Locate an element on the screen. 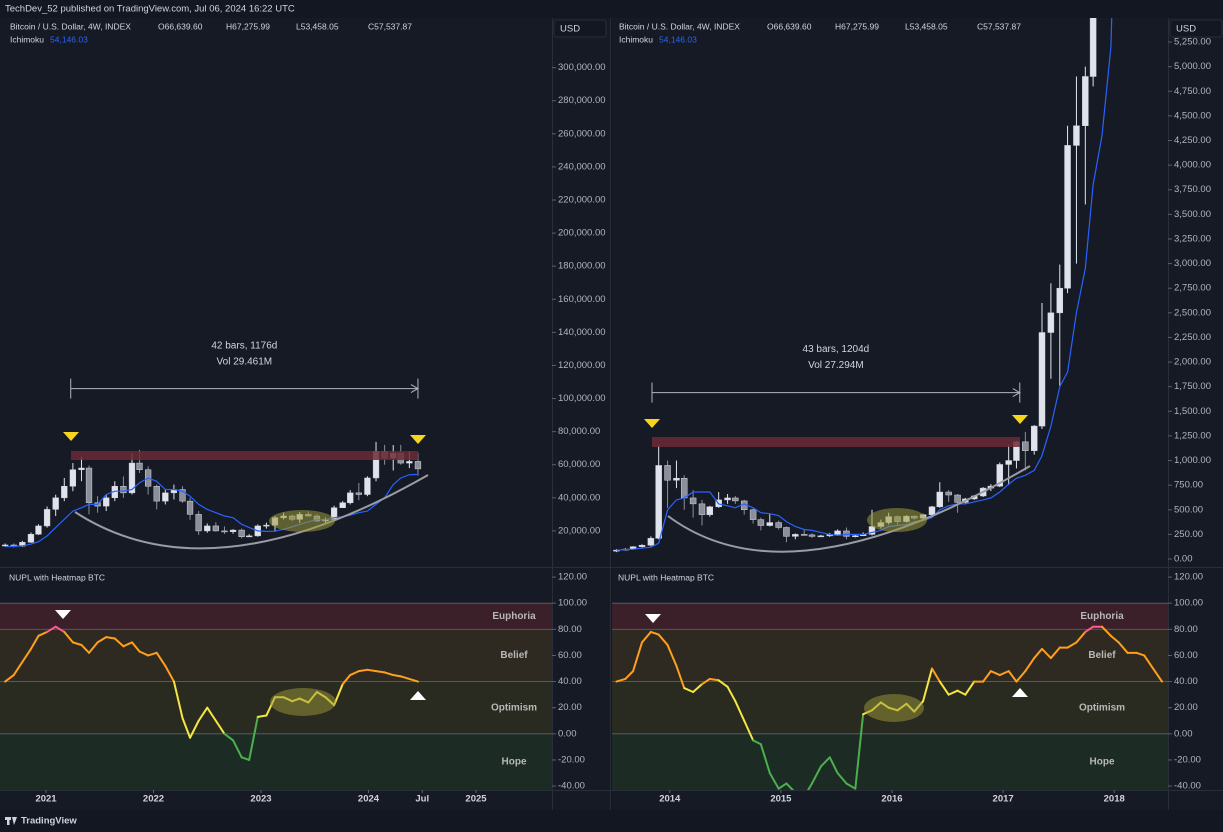 The height and width of the screenshot is (832, 1223). nupl-title: NUPL with Heatmap BTC is located at coordinates (57, 577).